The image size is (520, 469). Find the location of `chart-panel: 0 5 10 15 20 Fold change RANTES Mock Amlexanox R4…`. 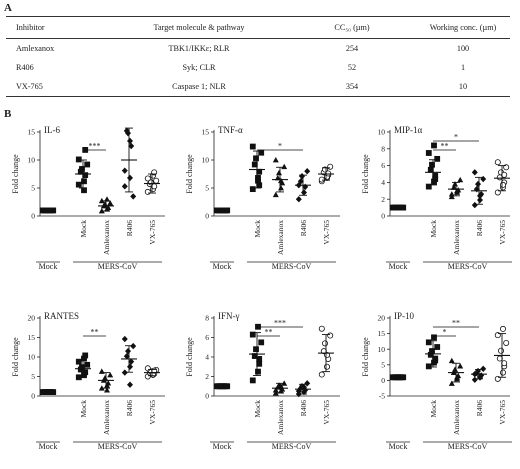

chart-panel: 0 5 10 15 20 Fold change RANTES Mock Amlexanox R4… is located at coordinates (88, 381).